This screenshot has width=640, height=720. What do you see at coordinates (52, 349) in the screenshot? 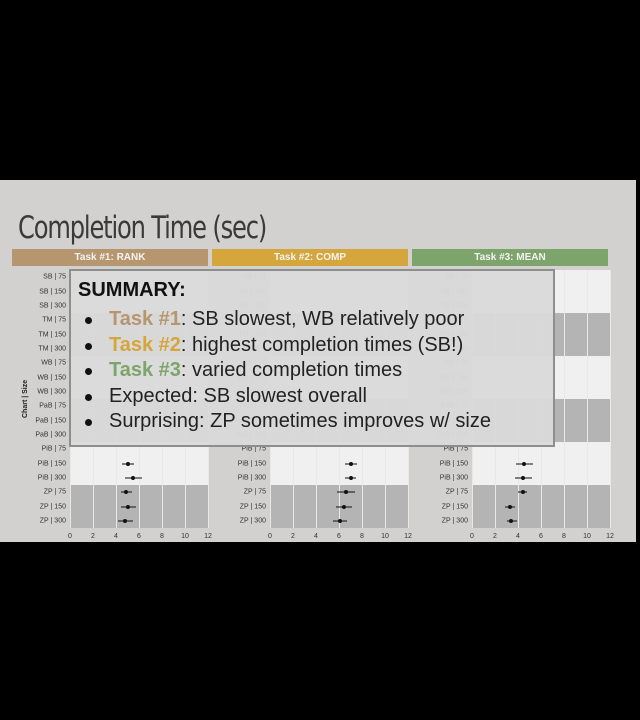
I see `category-label: TM | 300` at bounding box center [52, 349].